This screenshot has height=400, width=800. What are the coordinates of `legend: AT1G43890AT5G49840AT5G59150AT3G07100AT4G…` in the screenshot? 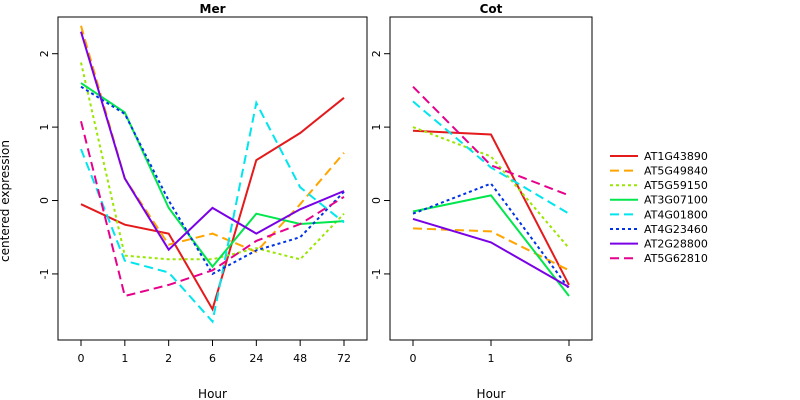 It's located at (659, 207).